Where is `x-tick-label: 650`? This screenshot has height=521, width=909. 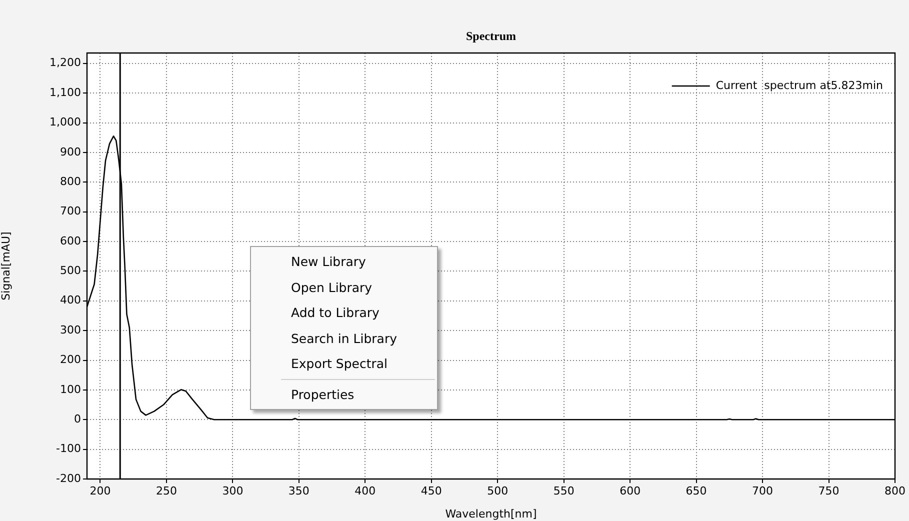 x-tick-label: 650 is located at coordinates (696, 491).